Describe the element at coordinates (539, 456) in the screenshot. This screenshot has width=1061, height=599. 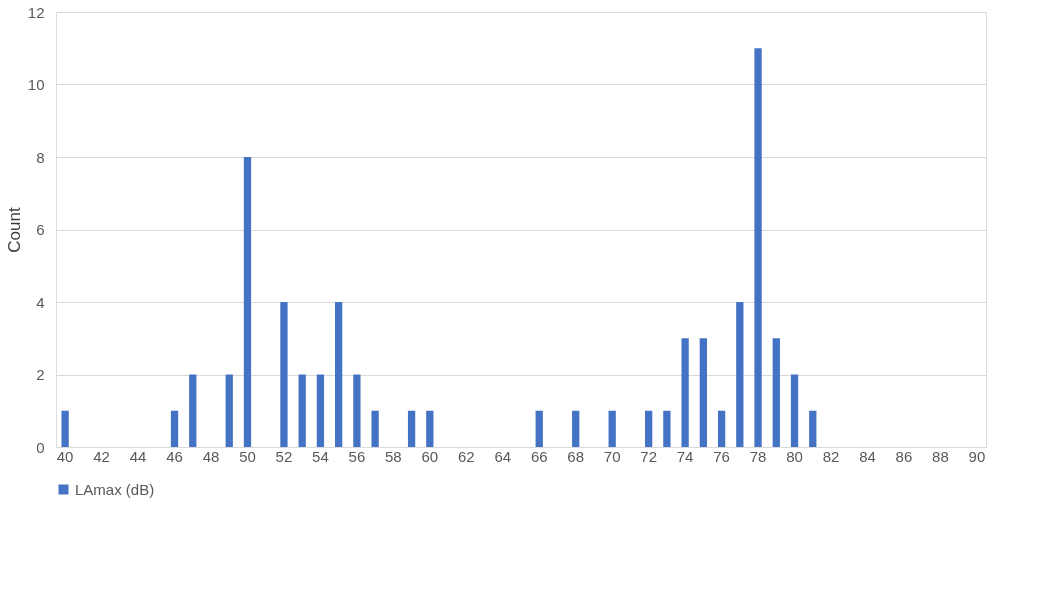
I see `x-tick-label: 66` at that location.